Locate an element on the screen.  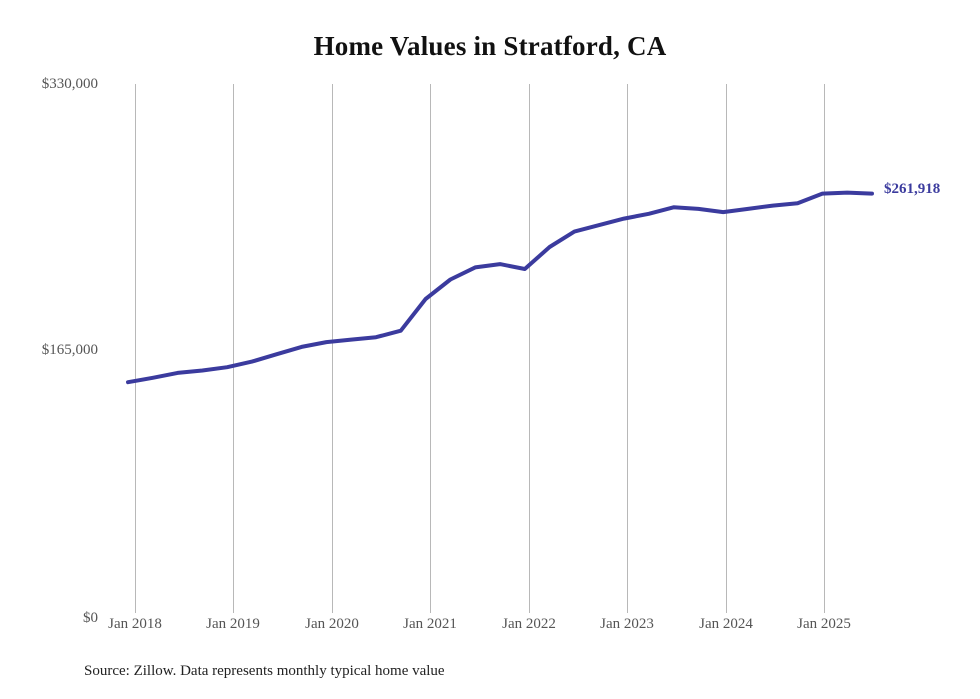
ytick-330000: $330,000 is located at coordinates (49, 85).